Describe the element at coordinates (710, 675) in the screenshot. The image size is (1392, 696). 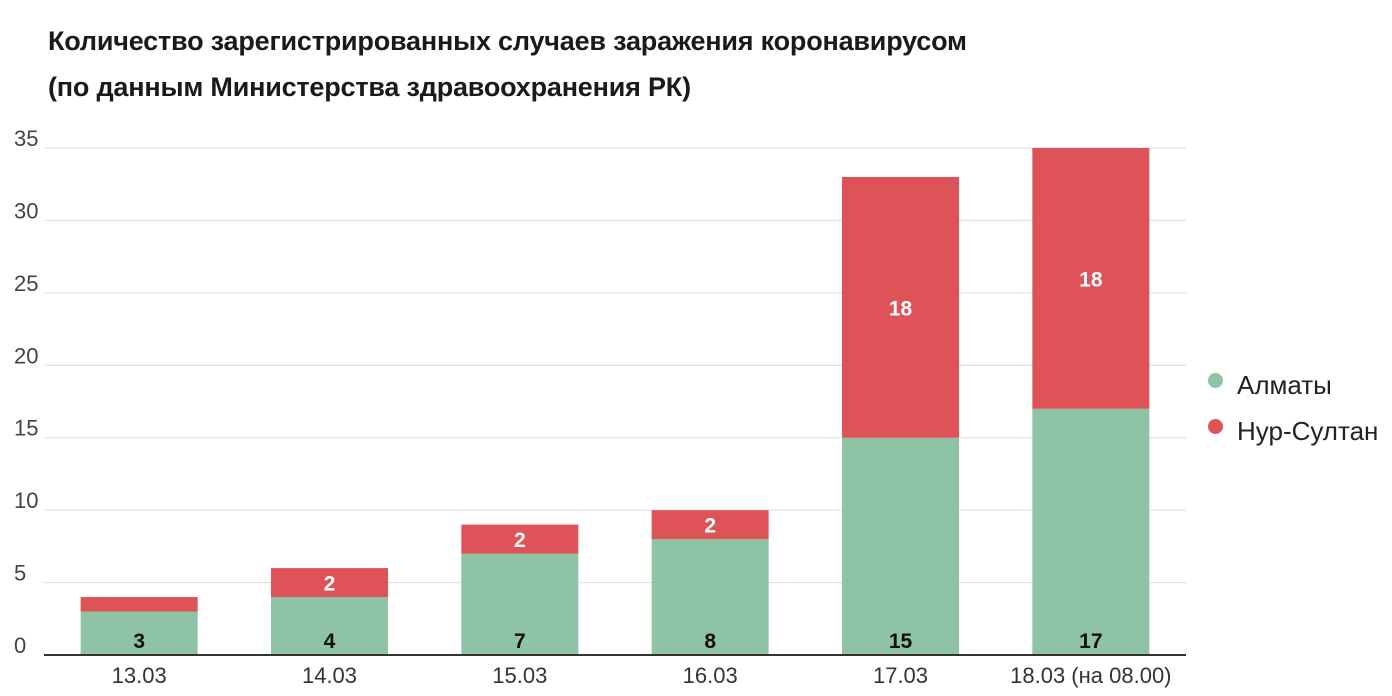
I see `x-tick-label: 16.03` at that location.